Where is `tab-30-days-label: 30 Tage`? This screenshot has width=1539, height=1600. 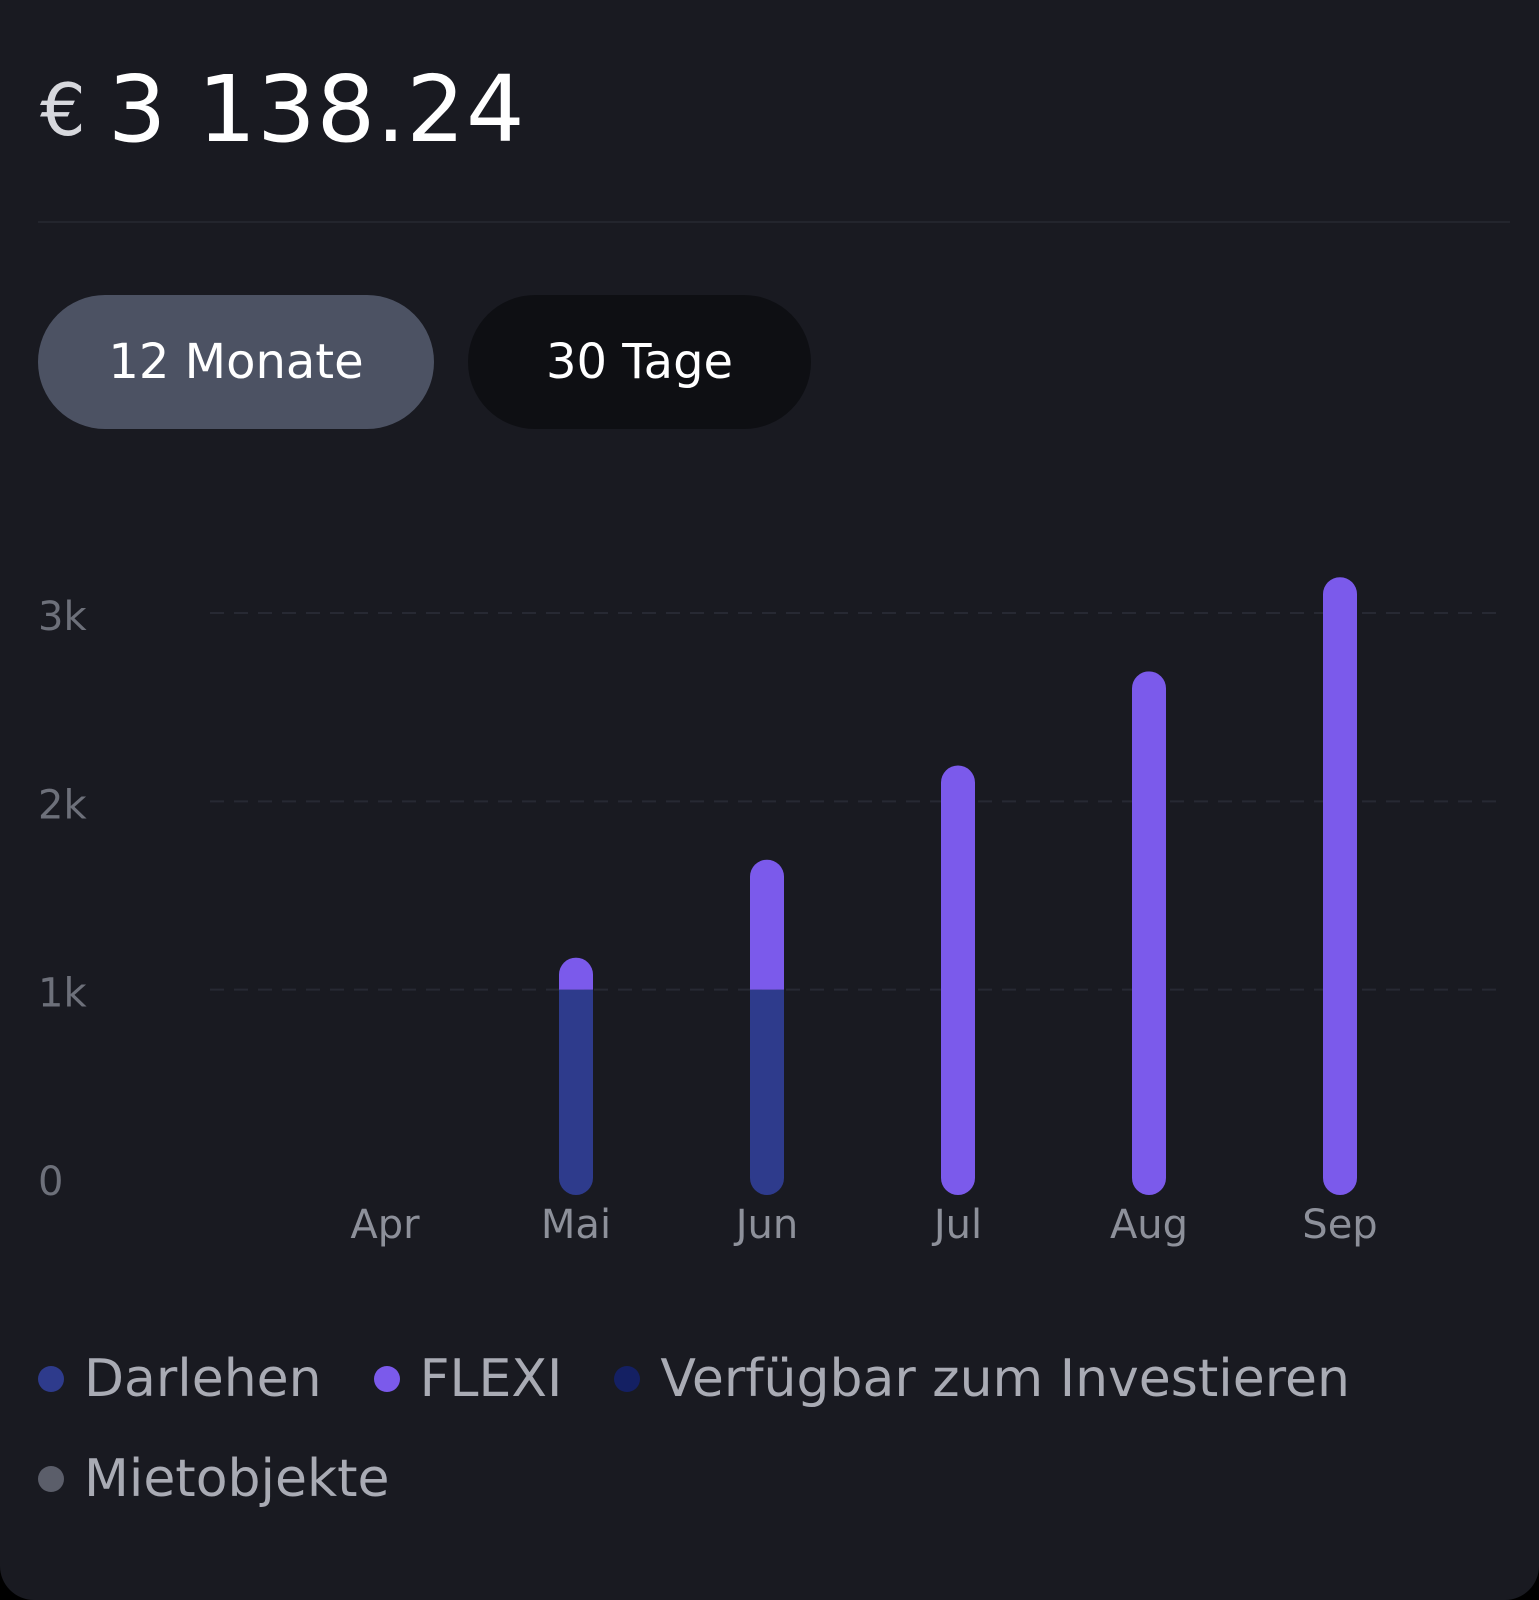
tab-30-days-label: 30 Tage is located at coordinates (639, 362).